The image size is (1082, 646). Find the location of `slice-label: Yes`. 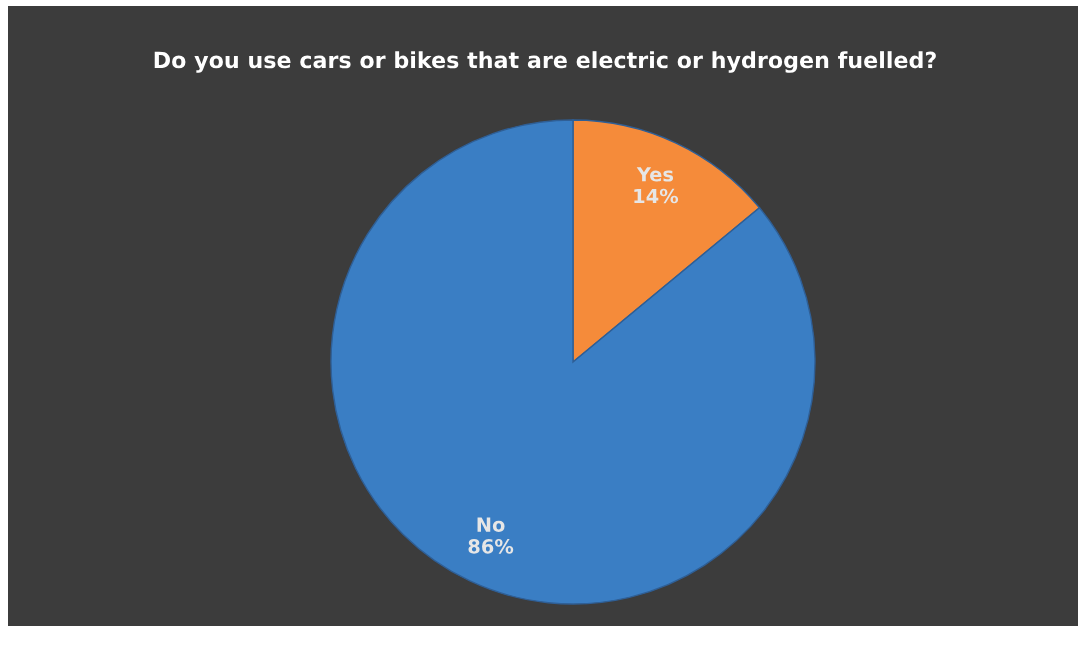

slice-label: Yes is located at coordinates (655, 174).